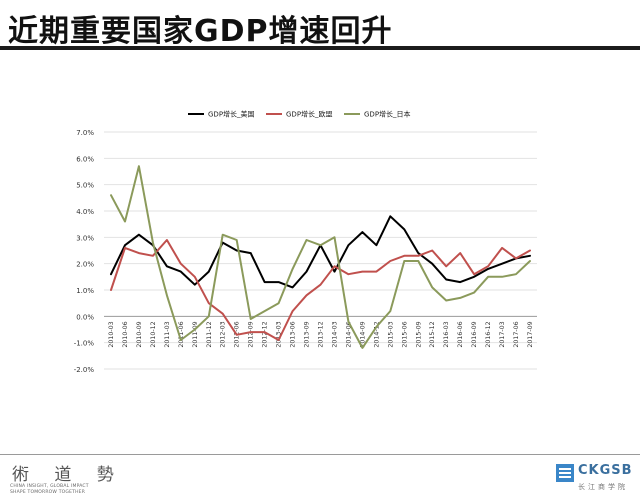 The width and height of the screenshot is (640, 504). I want to click on x-tick-label: 2015-12, so click(432, 334).